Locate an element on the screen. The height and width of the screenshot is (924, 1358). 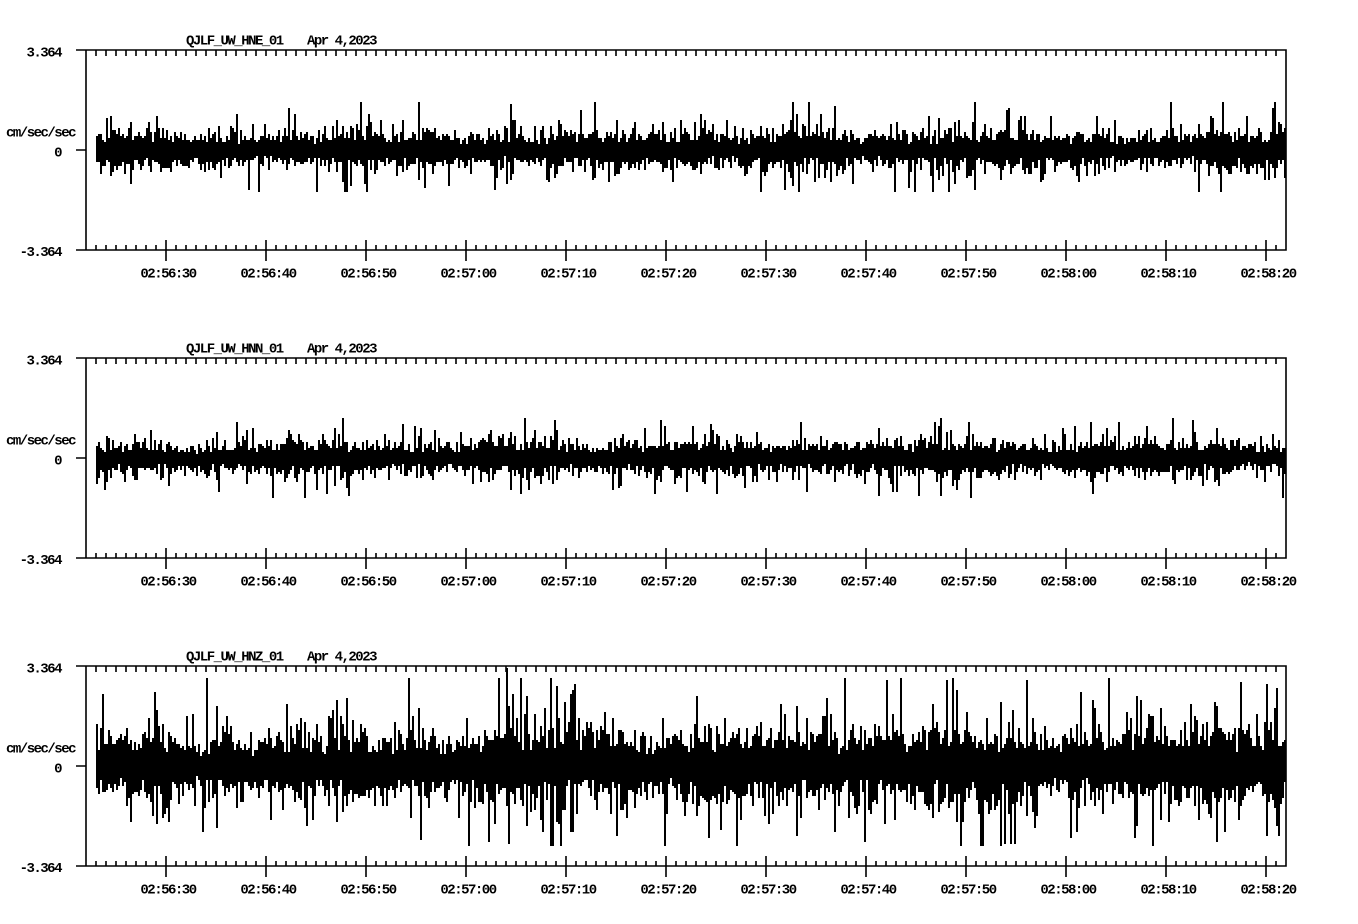
svg-text: QJLF_UW_HNN_01 is located at coordinates (235, 350).